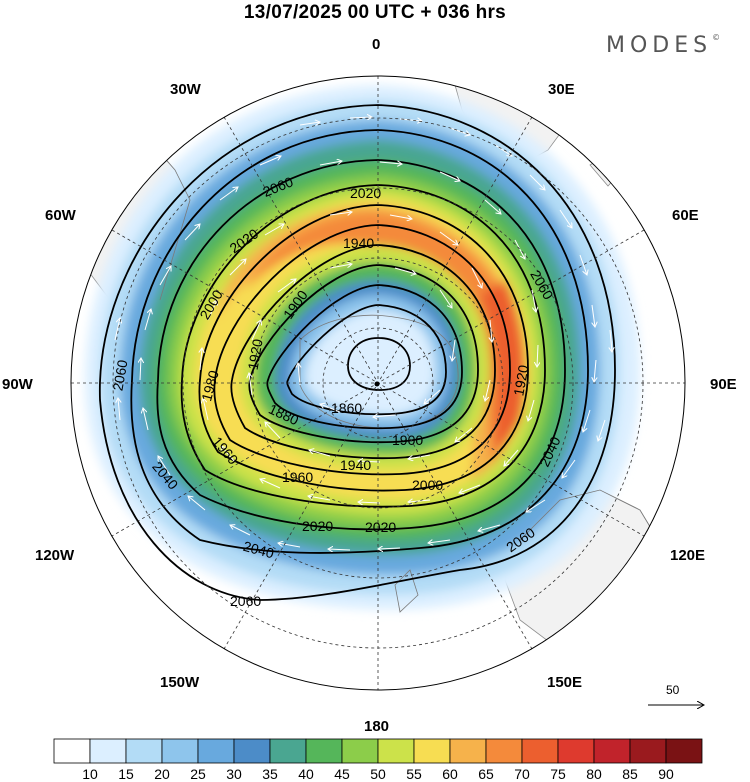 The height and width of the screenshot is (782, 750). What do you see at coordinates (61, 215) in the screenshot?
I see `lon-label: 60W` at bounding box center [61, 215].